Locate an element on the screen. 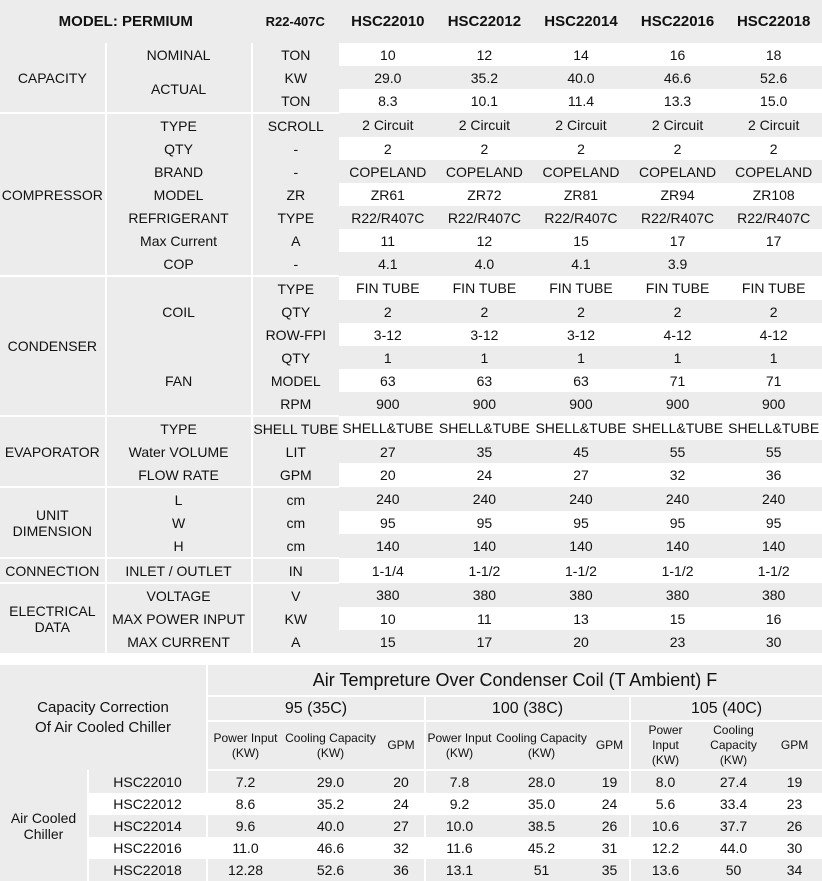 This screenshot has height=881, width=822. correction-value: 30 is located at coordinates (794, 848).